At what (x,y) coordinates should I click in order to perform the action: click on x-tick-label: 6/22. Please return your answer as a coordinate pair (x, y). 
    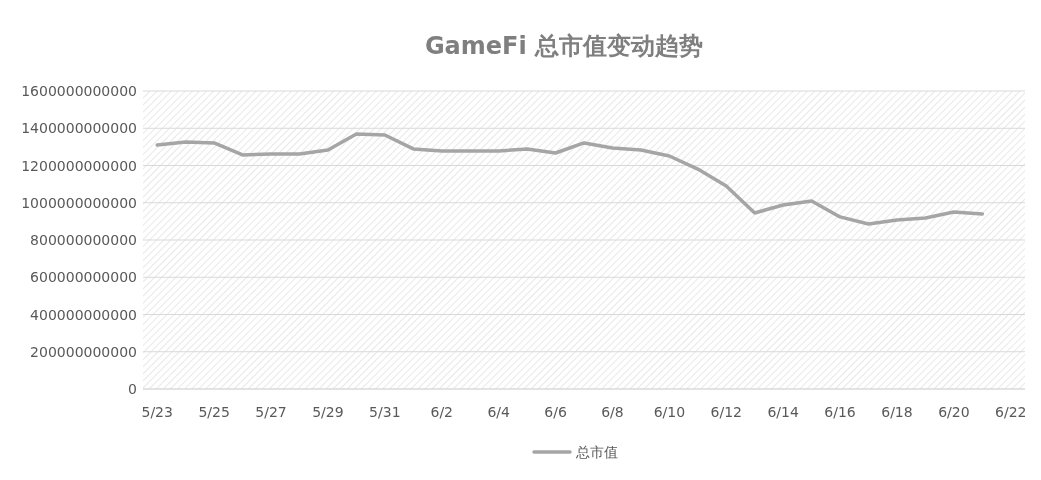
    Looking at the image, I should click on (1011, 412).